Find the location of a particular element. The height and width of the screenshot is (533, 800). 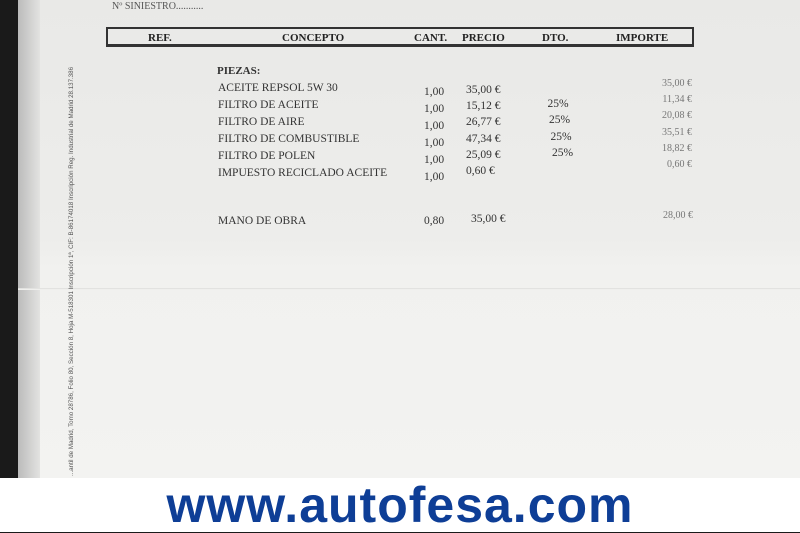

item-importe: 0,60 € is located at coordinates (679, 164).